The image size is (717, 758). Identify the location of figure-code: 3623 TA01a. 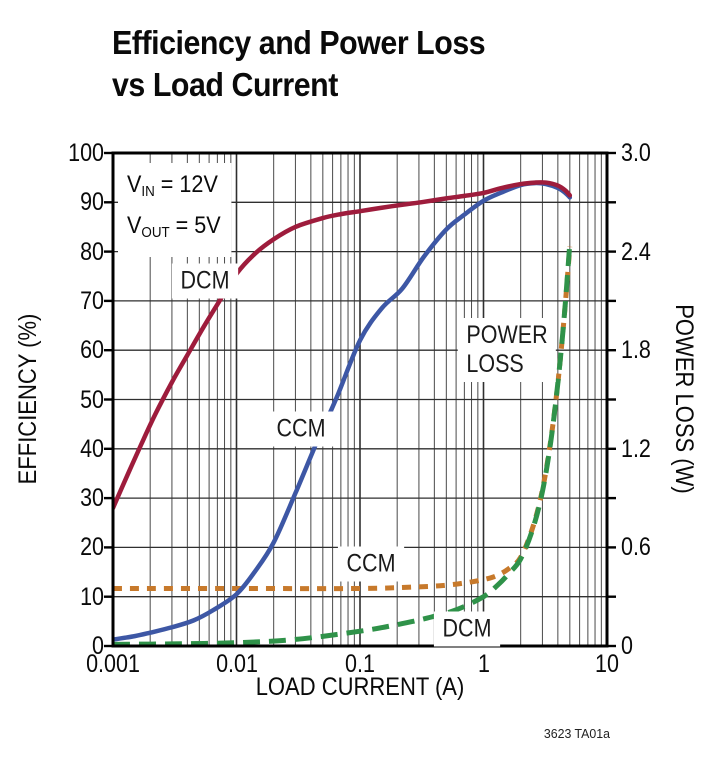
(576, 733).